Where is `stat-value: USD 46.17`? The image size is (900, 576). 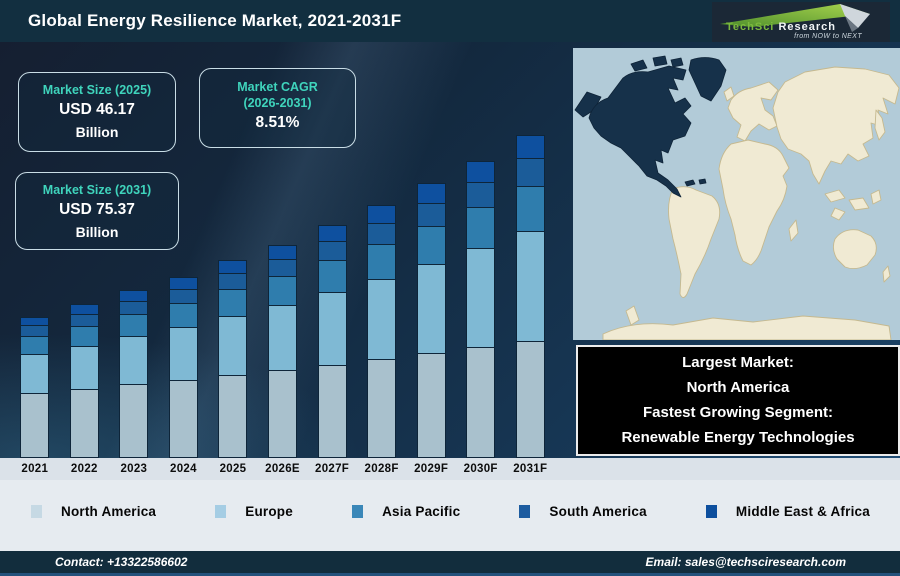
stat-value: USD 46.17 is located at coordinates (97, 109).